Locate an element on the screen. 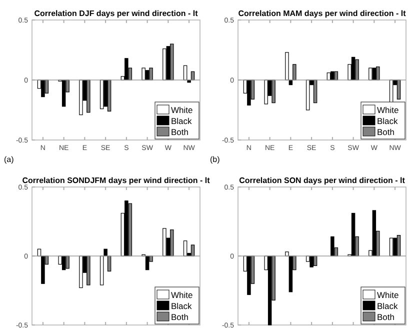  chart-title: Correlation MAM days per wind direction - lt is located at coordinates (322, 13).